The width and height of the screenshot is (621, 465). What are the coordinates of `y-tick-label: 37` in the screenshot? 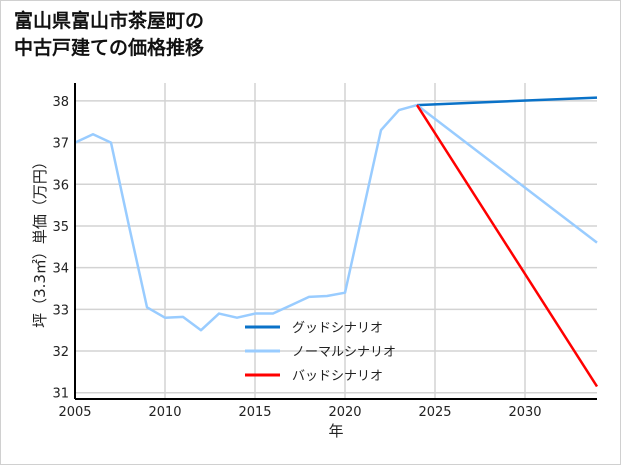 It's located at (60, 144).